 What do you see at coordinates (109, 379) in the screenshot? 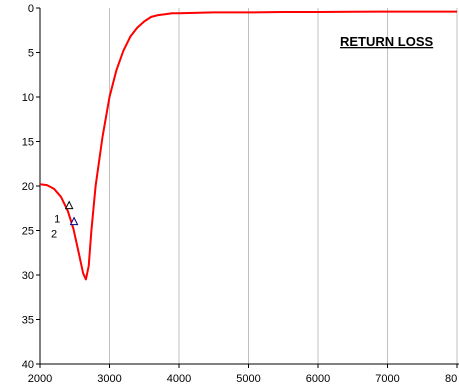
I see `x-tick-label: 3000` at bounding box center [109, 379].